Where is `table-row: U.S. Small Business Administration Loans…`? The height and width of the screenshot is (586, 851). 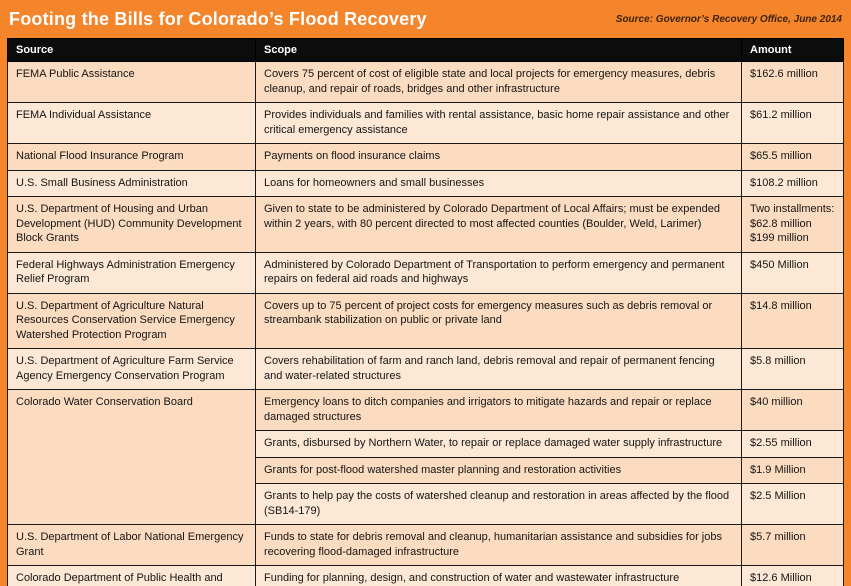 table-row: U.S. Small Business Administration Loans… is located at coordinates (425, 183).